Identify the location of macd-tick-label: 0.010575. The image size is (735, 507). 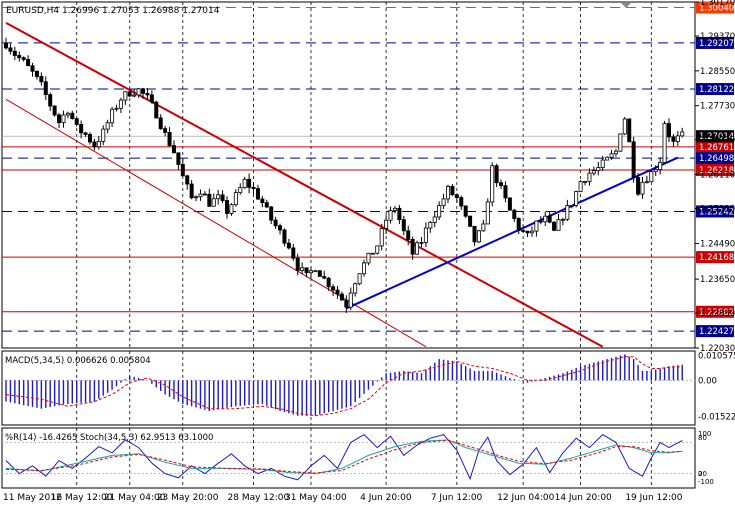
(716, 356).